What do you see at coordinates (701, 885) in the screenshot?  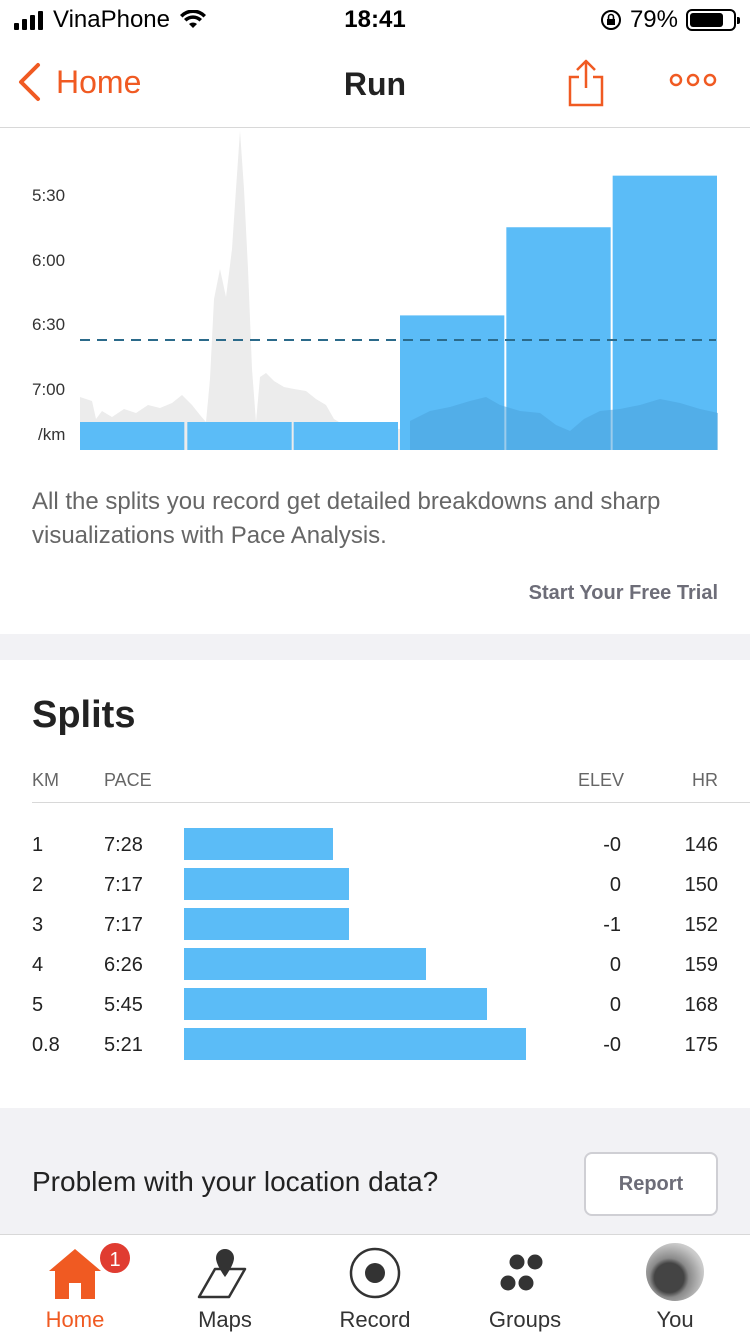 I see `split-hr: 150` at bounding box center [701, 885].